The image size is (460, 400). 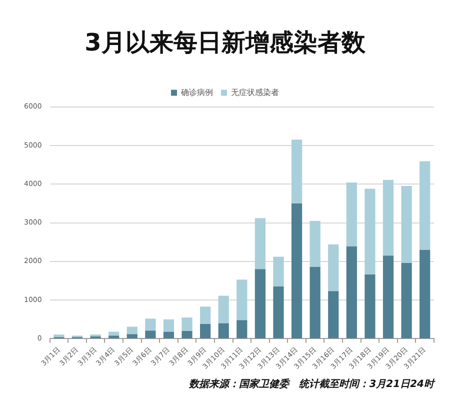 I want to click on source-note: 数据来源：国家卫健委 统计截至时间：3月21日24时, so click(x=312, y=384).